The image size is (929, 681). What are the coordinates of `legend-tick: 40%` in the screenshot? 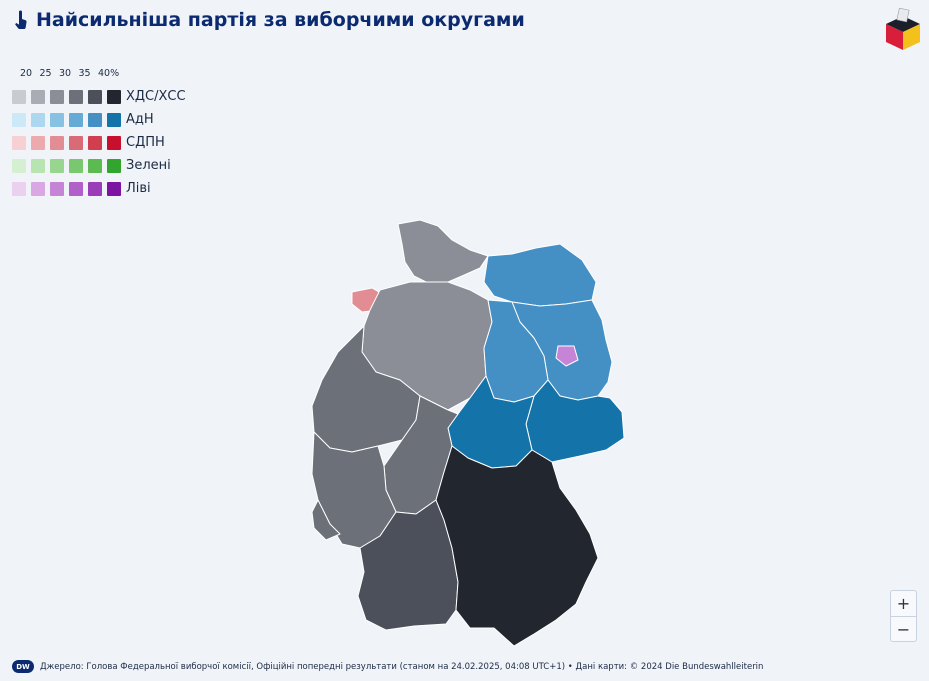 It's located at (109, 73).